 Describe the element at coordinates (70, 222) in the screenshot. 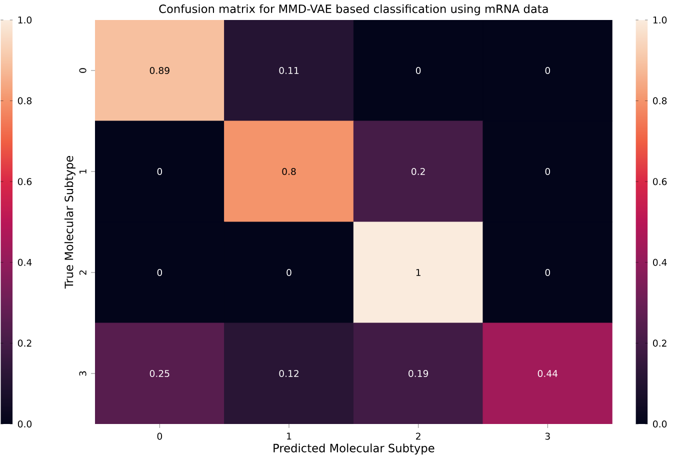

I see `y-axis-title: True Molecular Subtype` at that location.